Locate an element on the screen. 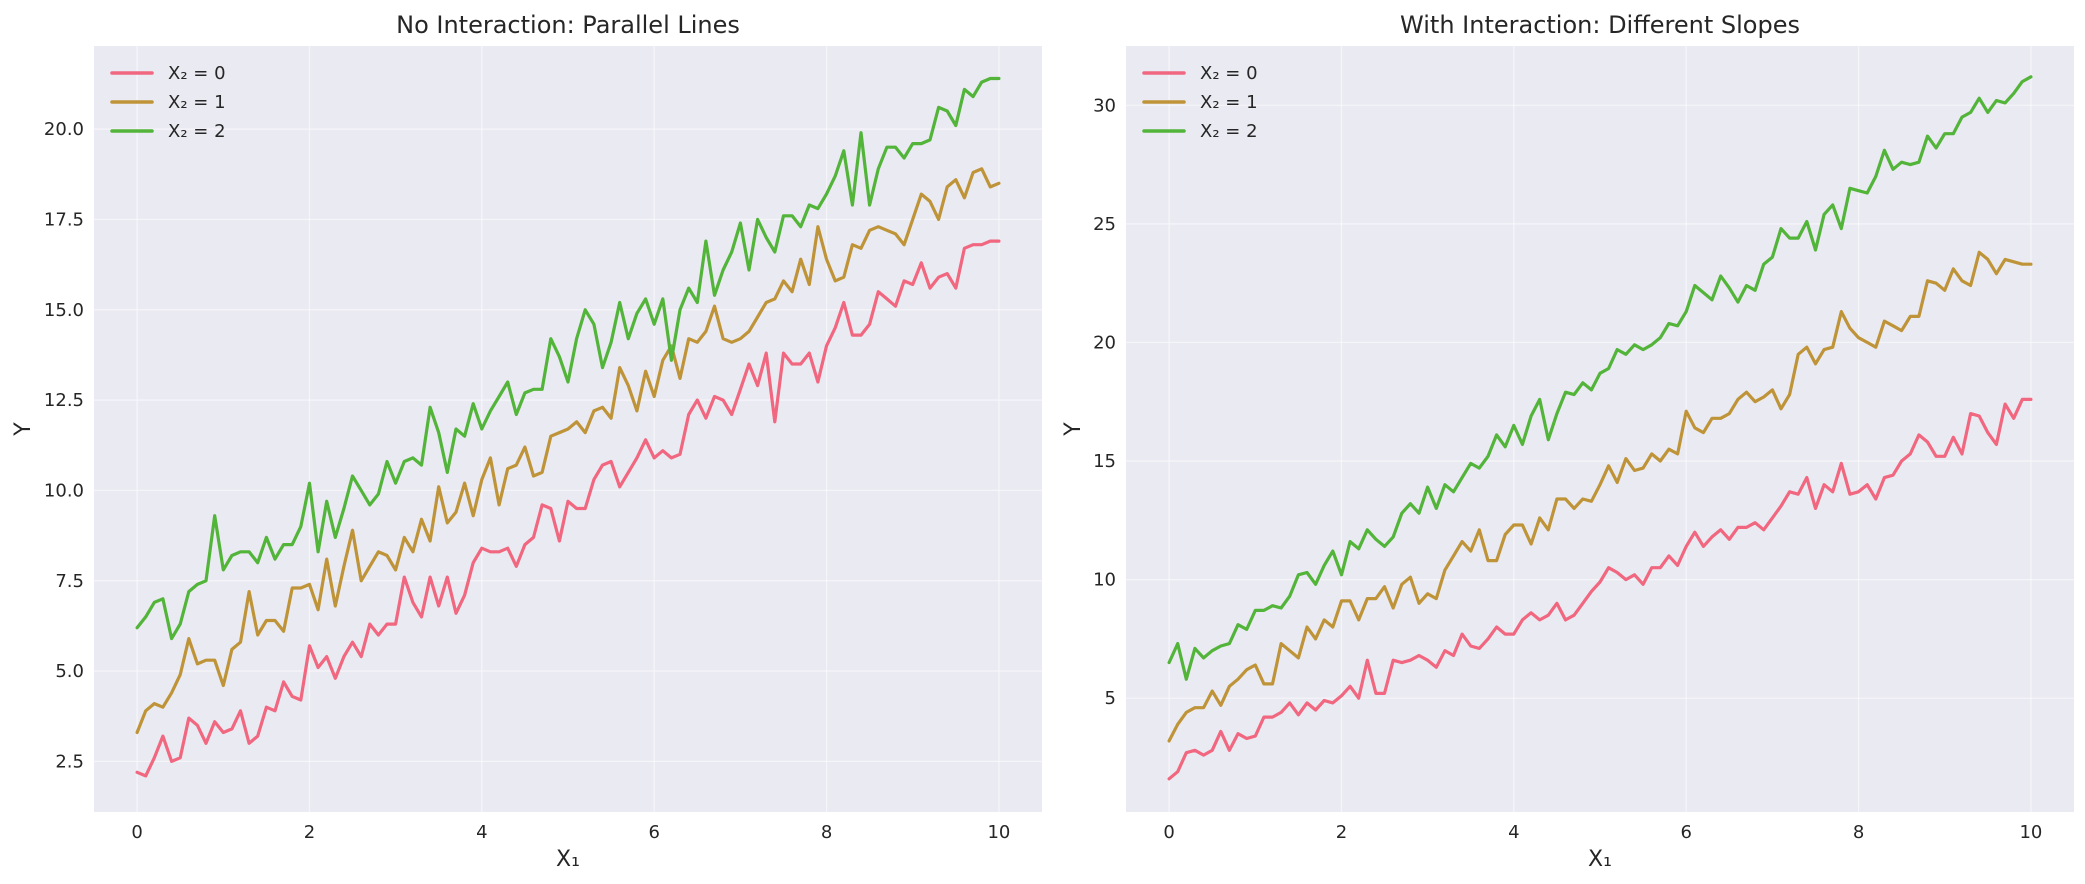 The image size is (2085, 884). left-y-tick-label: 20.0 is located at coordinates (64, 129).